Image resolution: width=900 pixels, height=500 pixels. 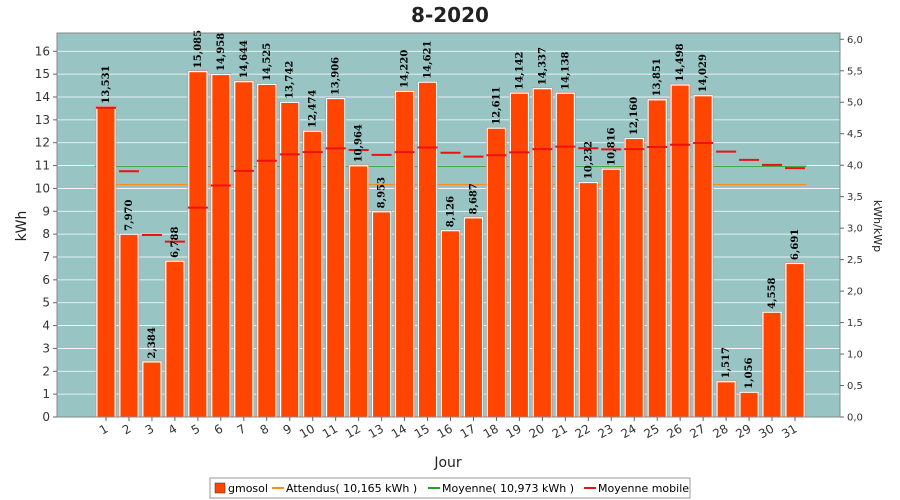 I want to click on y-right-tick-label: 2,0, so click(x=855, y=292).